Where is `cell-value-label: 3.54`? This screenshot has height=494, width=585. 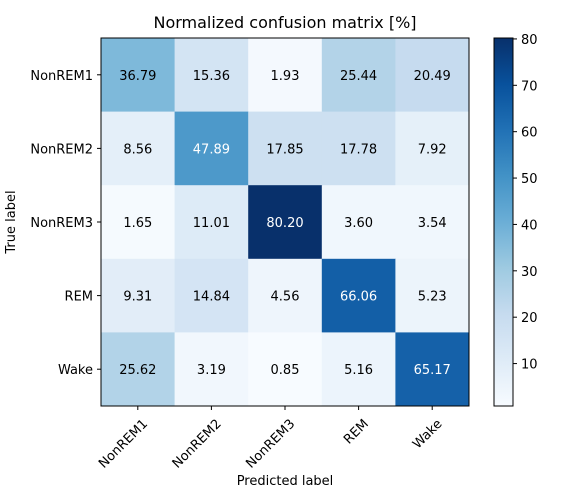 cell-value-label: 3.54 is located at coordinates (432, 223).